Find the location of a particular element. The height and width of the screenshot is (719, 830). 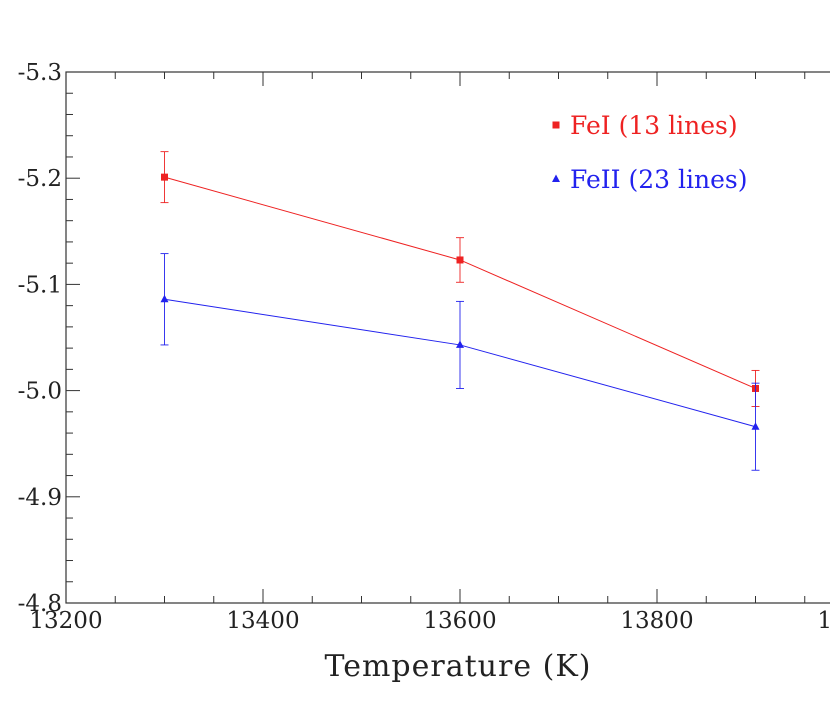

x-tick-label: 13200 is located at coordinates (65, 621).